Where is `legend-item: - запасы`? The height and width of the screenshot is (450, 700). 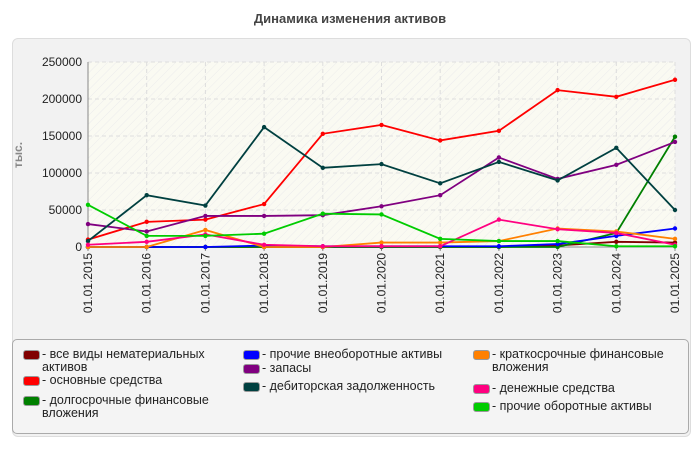
legend-item: - запасы is located at coordinates (347, 368).